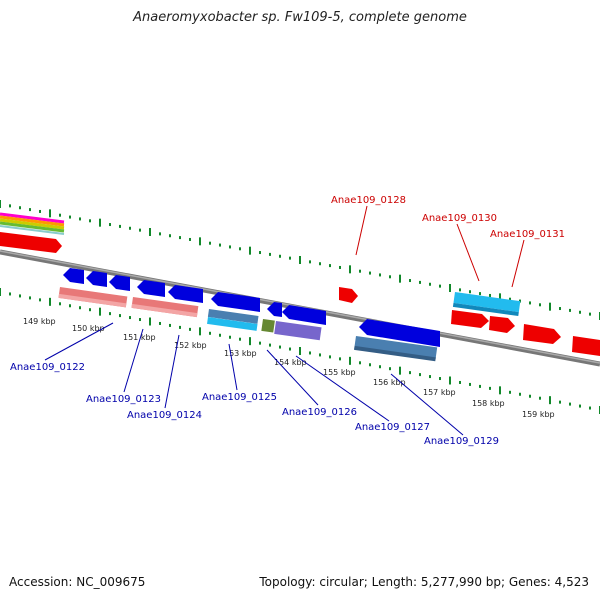 The width and height of the screenshot is (600, 600). I want to click on gene-label-reverse: Anae109_0124, so click(164, 415).